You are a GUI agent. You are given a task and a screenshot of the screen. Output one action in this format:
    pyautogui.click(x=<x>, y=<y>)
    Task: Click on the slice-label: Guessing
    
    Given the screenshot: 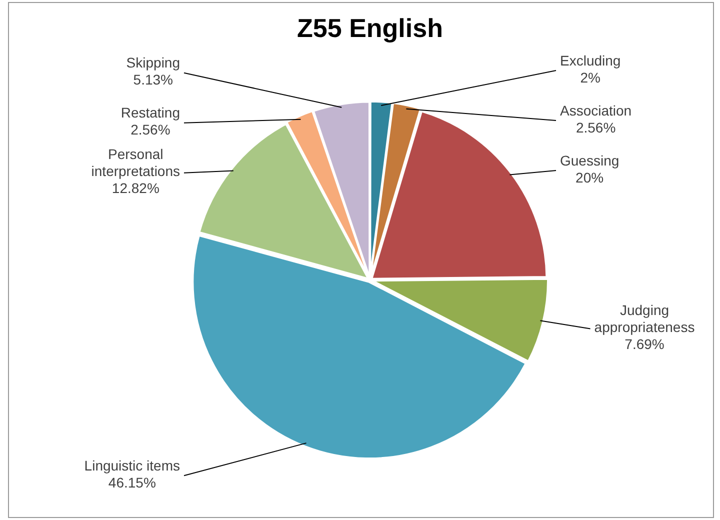 What is the action you would take?
    pyautogui.click(x=590, y=160)
    